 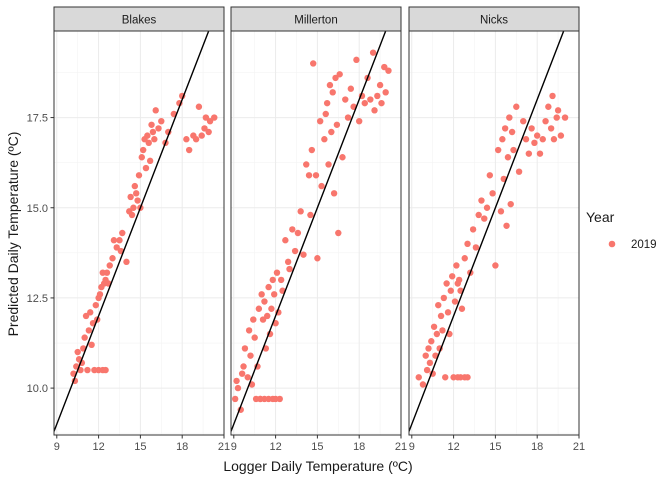 I want to click on legend-title: Year, so click(x=600, y=217).